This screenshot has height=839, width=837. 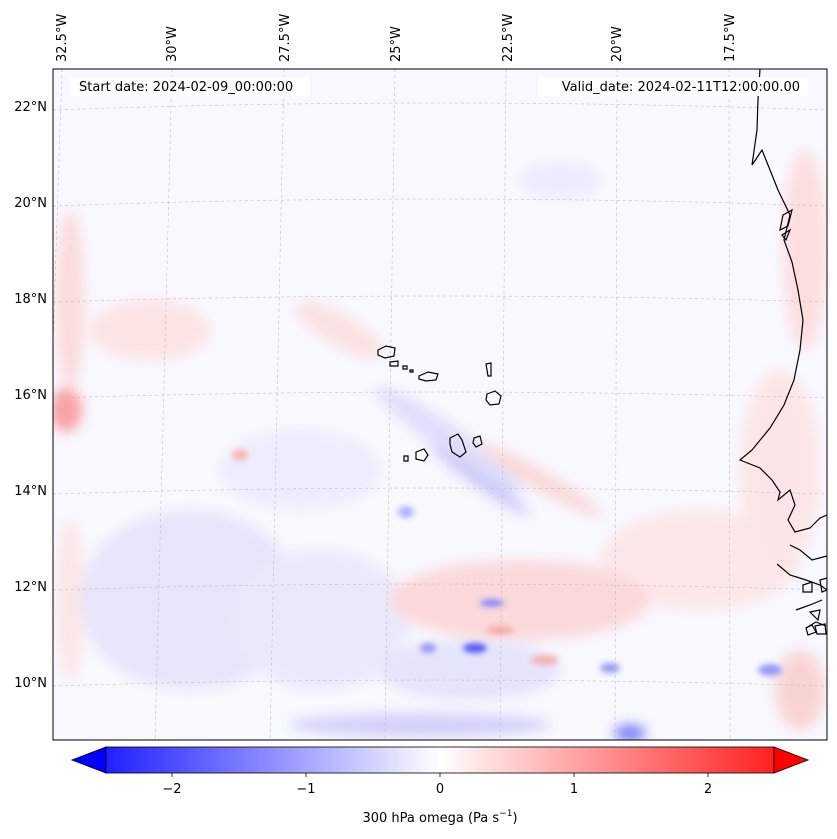 What do you see at coordinates (440, 760) in the screenshot?
I see `colorbar-bar` at bounding box center [440, 760].